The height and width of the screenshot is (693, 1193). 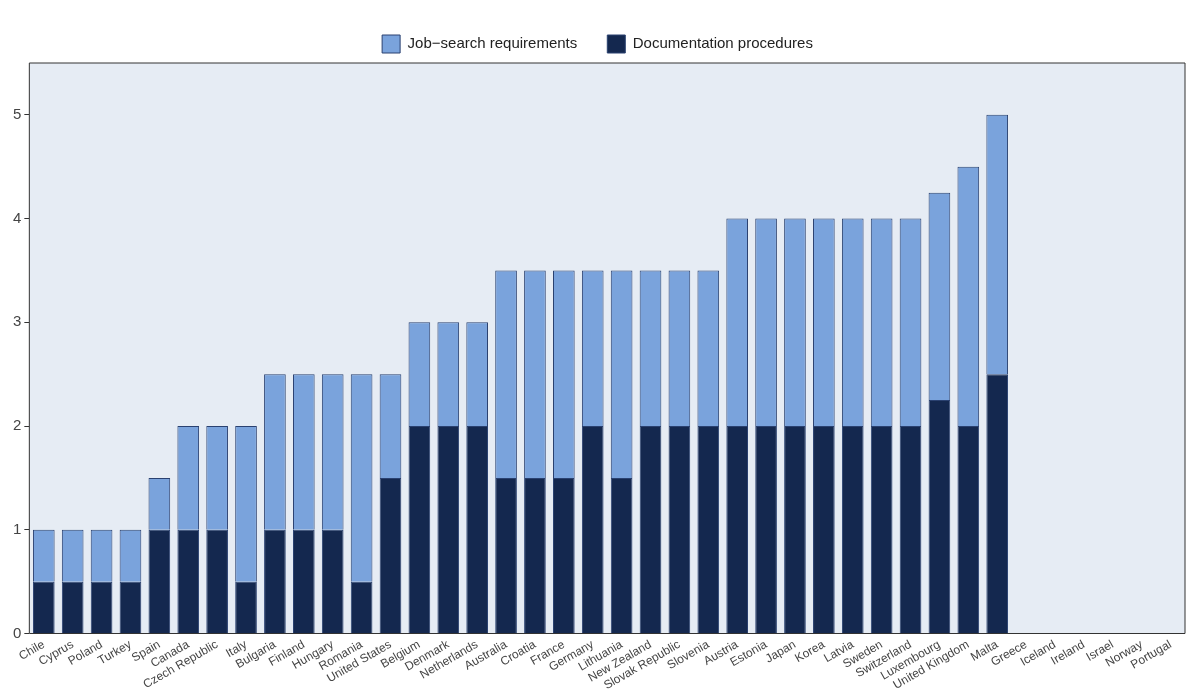 What do you see at coordinates (492, 43) in the screenshot?
I see `legend-label: Job−search requirements` at bounding box center [492, 43].